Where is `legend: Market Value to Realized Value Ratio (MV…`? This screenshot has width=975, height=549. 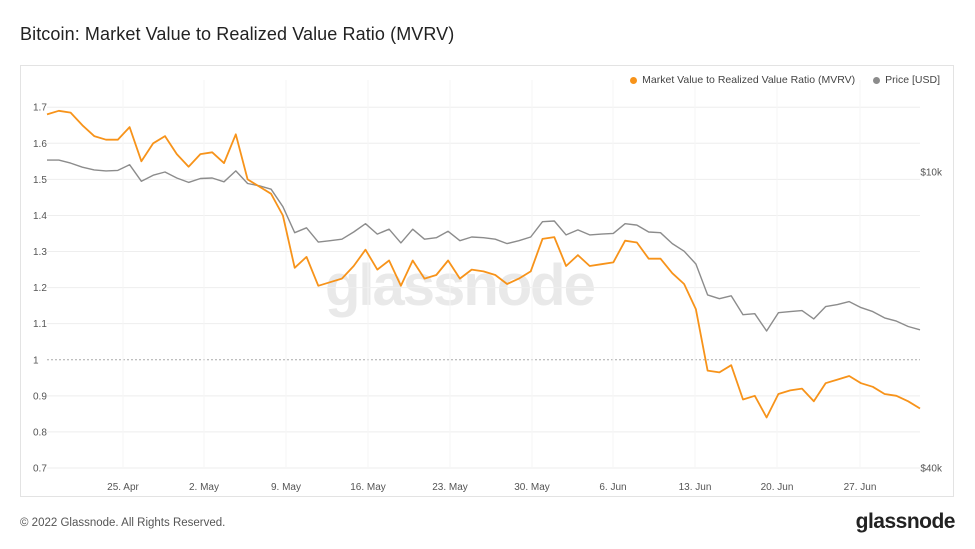
legend: Market Value to Realized Value Ratio (MV… is located at coordinates (785, 80).